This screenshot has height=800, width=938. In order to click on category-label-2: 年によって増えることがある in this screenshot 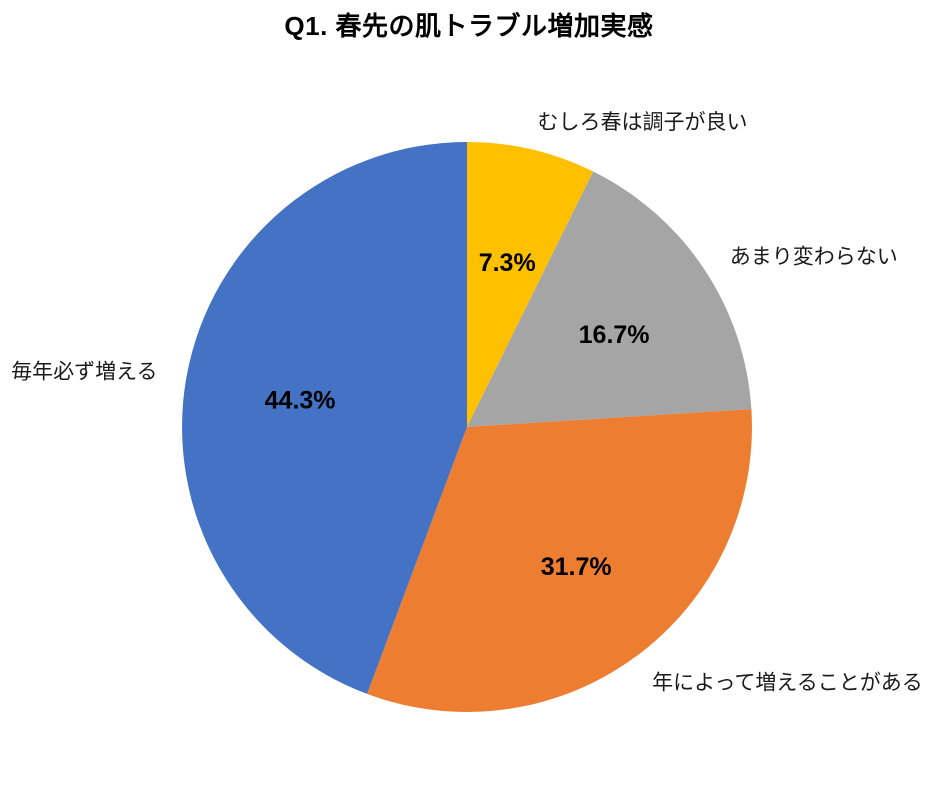, I will do `click(787, 682)`.